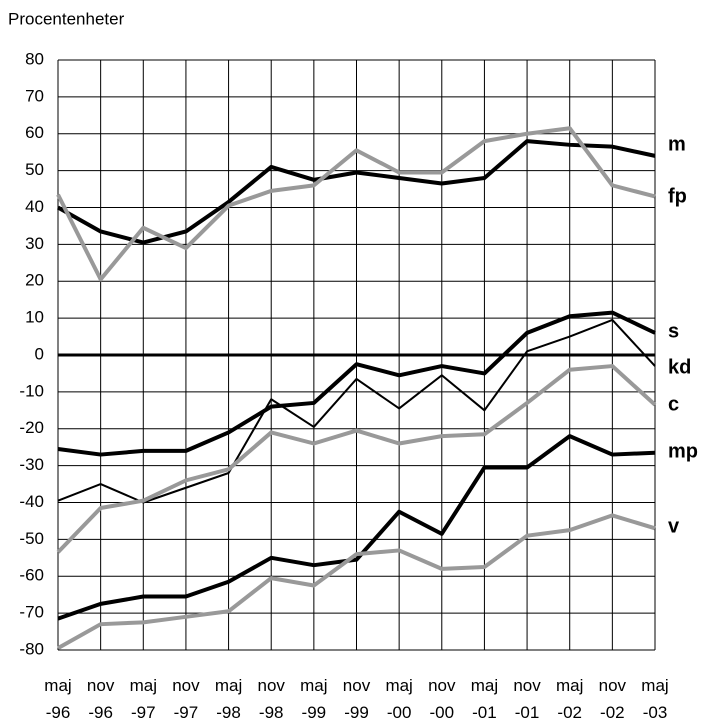  What do you see at coordinates (442, 699) in the screenshot?
I see `x-tick-label: nov -00` at bounding box center [442, 699].